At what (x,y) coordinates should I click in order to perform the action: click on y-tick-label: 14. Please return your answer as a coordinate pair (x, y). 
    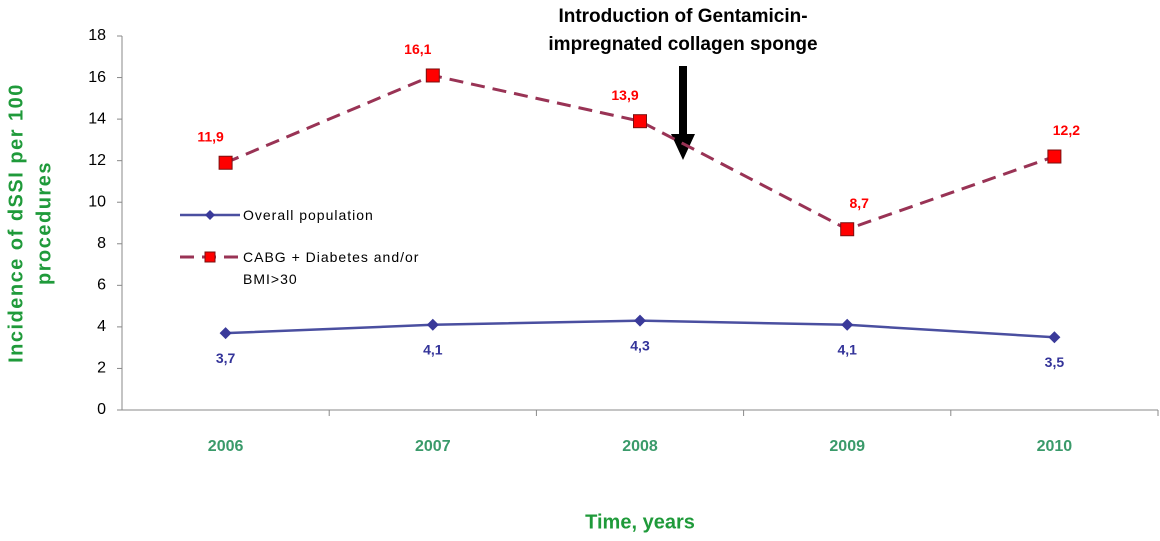
    Looking at the image, I should click on (97, 118).